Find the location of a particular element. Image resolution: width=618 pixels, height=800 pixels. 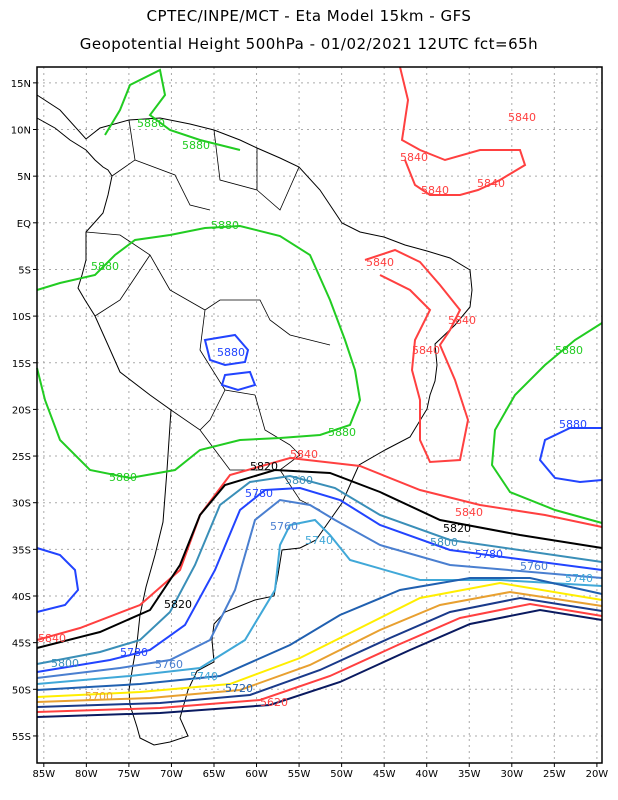

lon-tick-label: 30W is located at coordinates (511, 774).